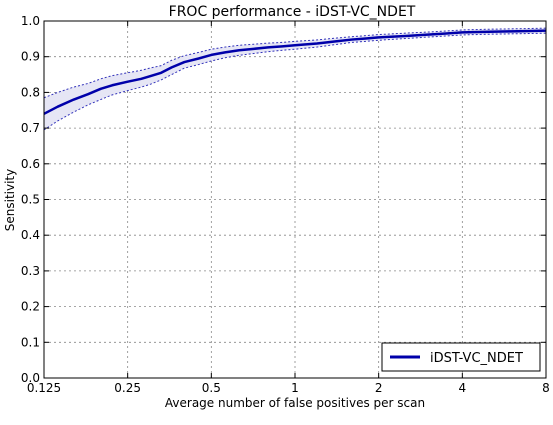 This screenshot has height=425, width=553. I want to click on x-tick-label: 8, so click(546, 388).